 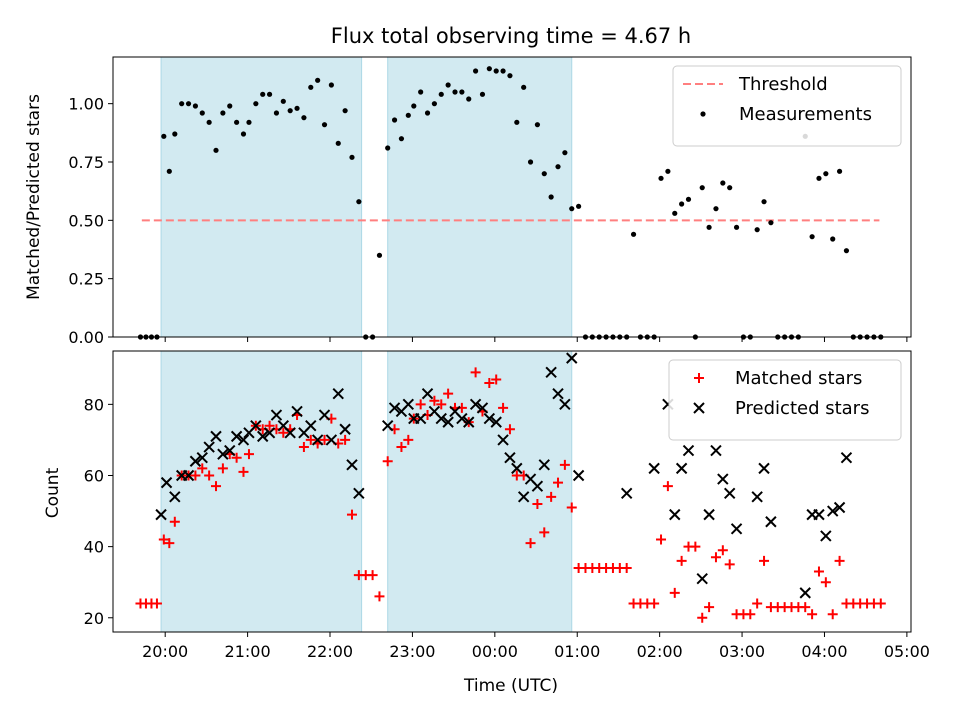 What do you see at coordinates (86, 337) in the screenshot?
I see `top-y-tick-label: 0.00` at bounding box center [86, 337].